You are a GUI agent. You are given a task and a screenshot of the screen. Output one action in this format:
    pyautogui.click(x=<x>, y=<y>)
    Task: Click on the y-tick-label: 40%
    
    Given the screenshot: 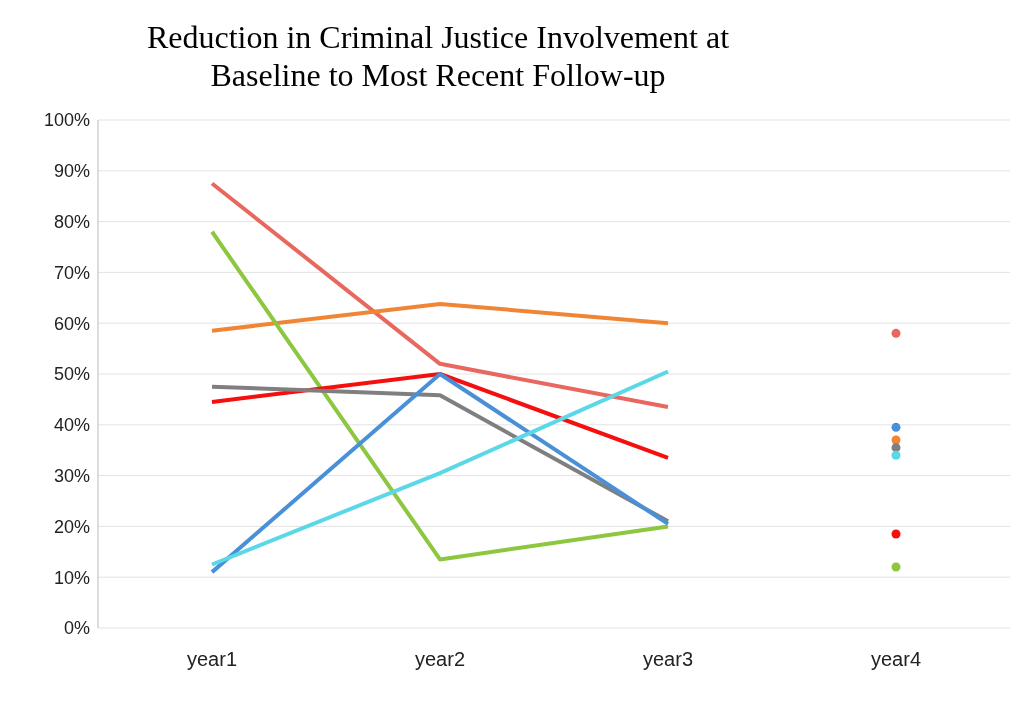 What is the action you would take?
    pyautogui.click(x=71, y=425)
    